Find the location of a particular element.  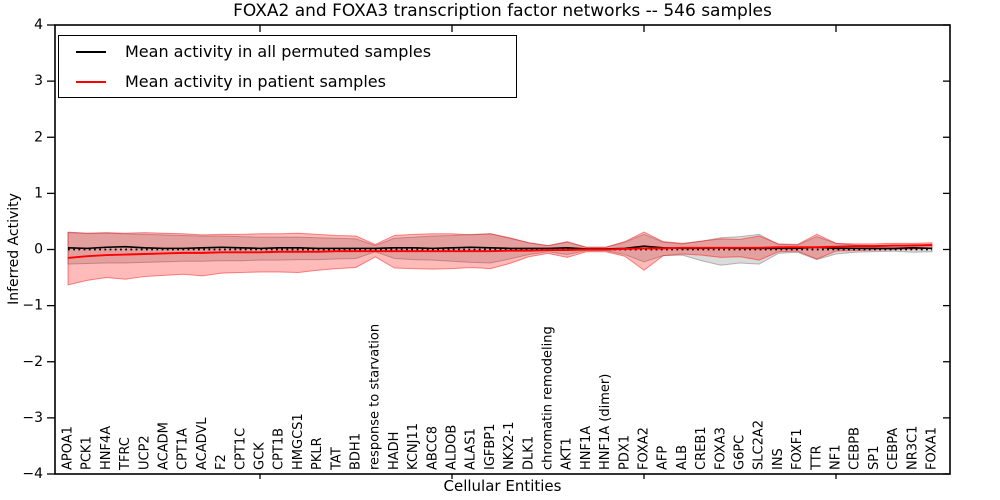

x-tick-label: F2 is located at coordinates (221, 462).